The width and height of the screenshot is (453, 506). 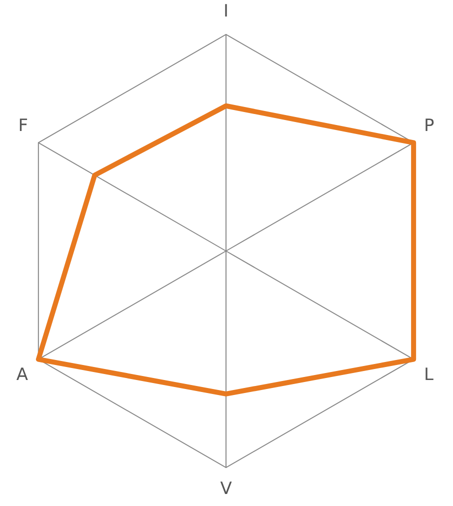 What do you see at coordinates (22, 374) in the screenshot?
I see `spoke-label: A` at bounding box center [22, 374].